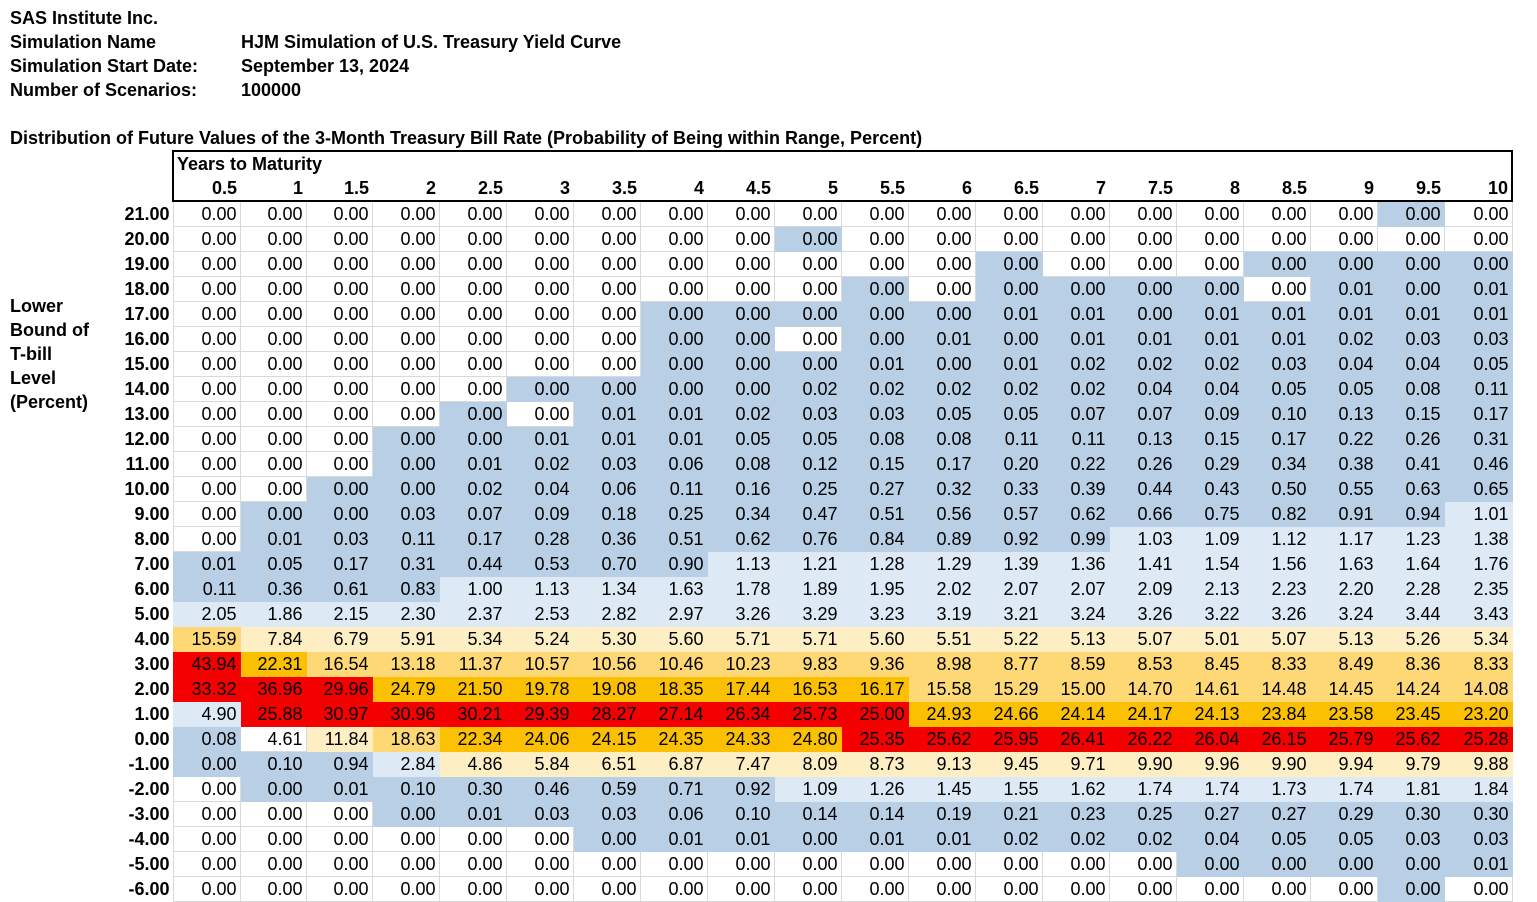 Image resolution: width=1537 pixels, height=902 pixels. What do you see at coordinates (1008, 439) in the screenshot?
I see `probability-cell: 0.11` at bounding box center [1008, 439].